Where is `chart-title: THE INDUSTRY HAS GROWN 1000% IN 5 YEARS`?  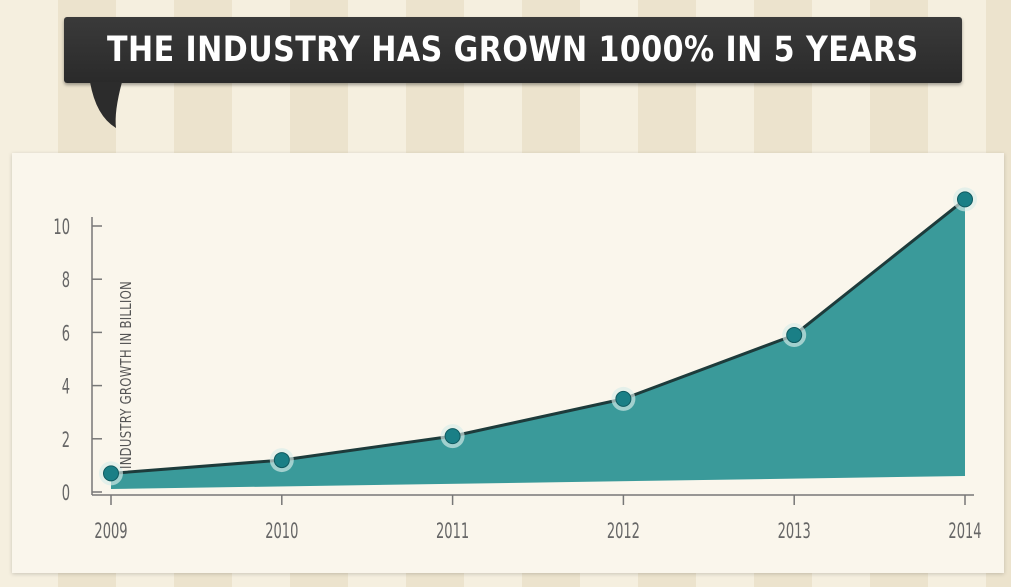 chart-title: THE INDUSTRY HAS GROWN 1000% IN 5 YEARS is located at coordinates (513, 50).